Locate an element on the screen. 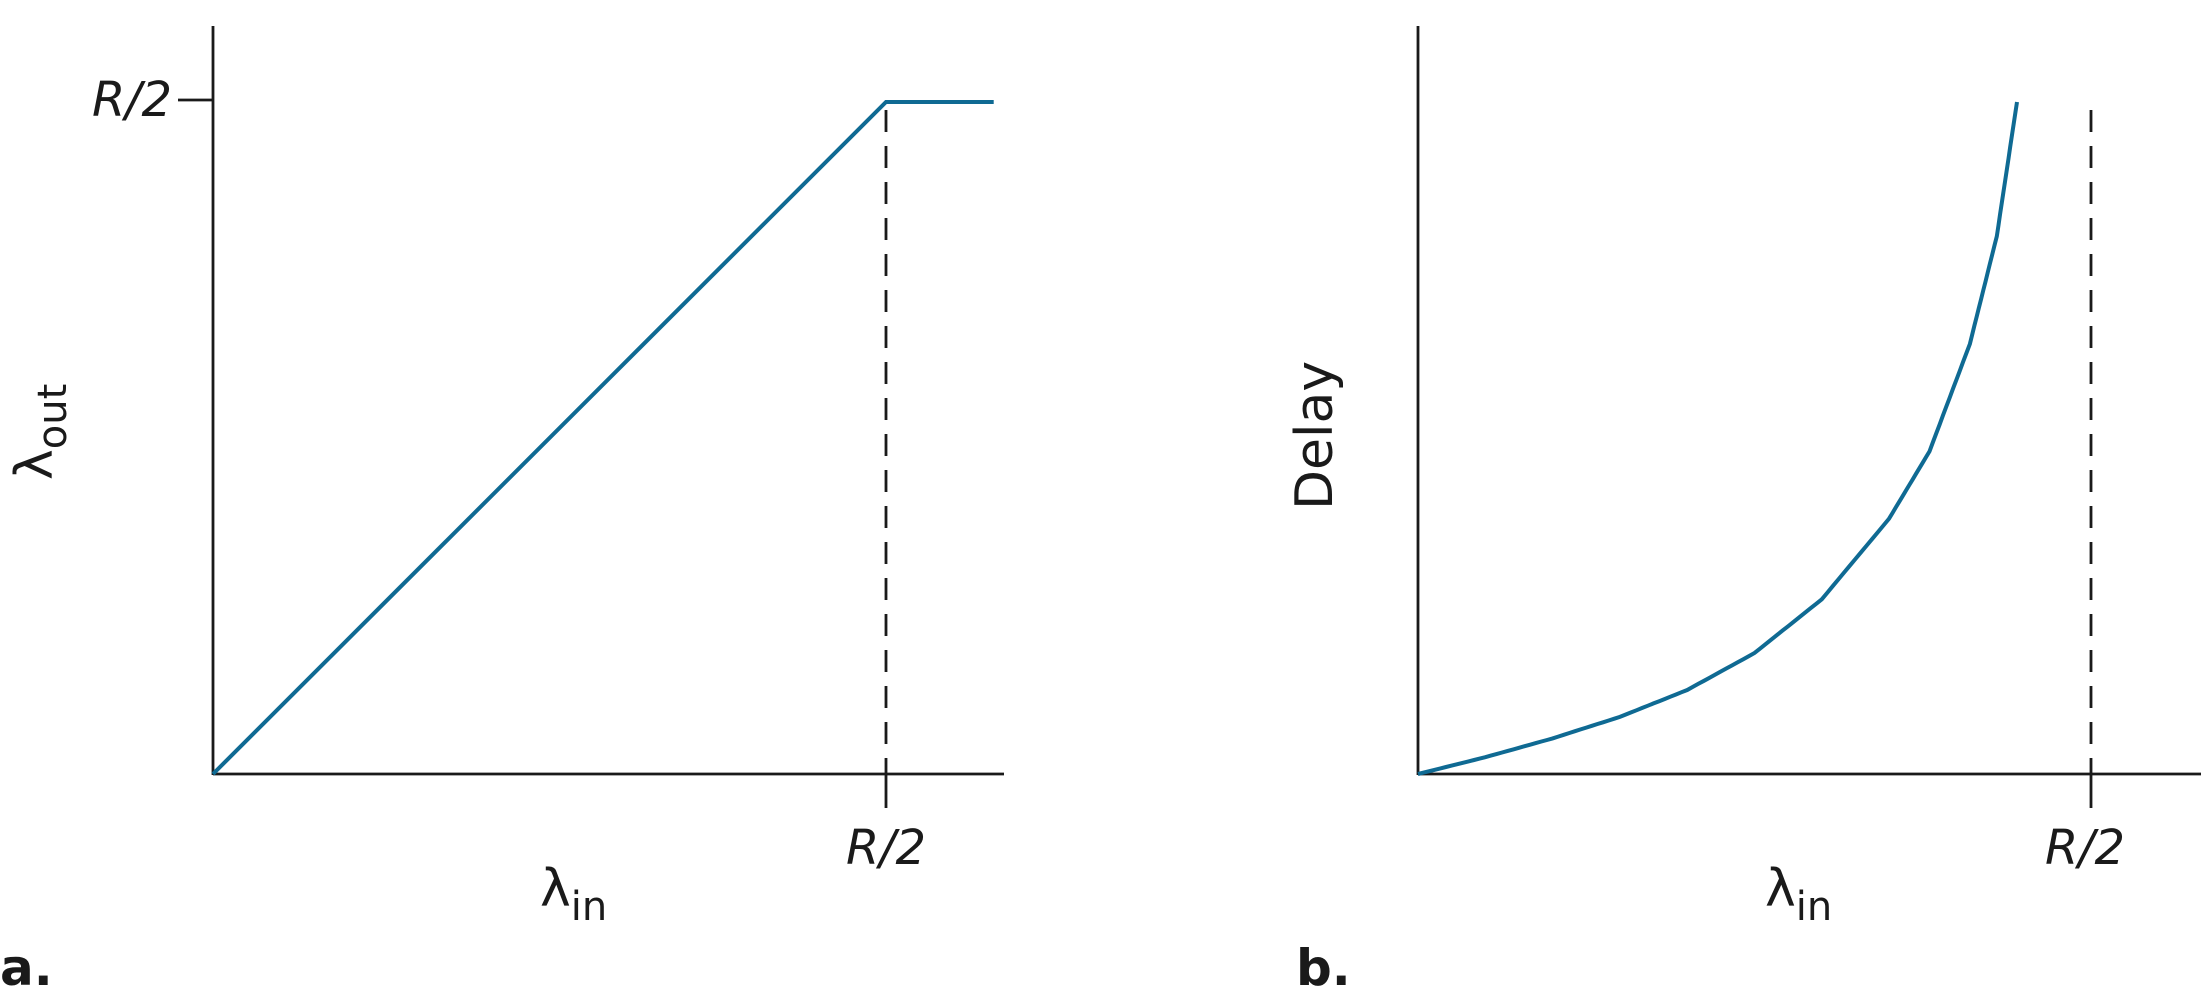 The height and width of the screenshot is (1000, 2201). a-x-tick-label: R/2 is located at coordinates (886, 848).